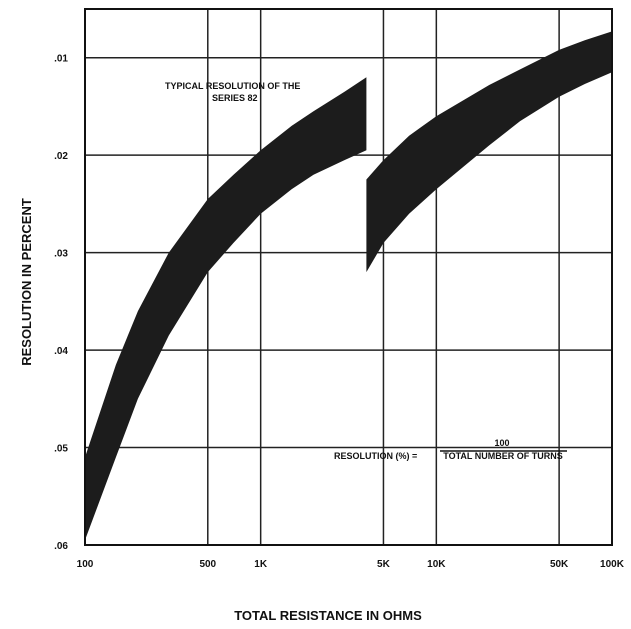  Describe the element at coordinates (503, 456) in the screenshot. I see `formula-denominator: TOTAL NUMBER OF TURNS` at that location.